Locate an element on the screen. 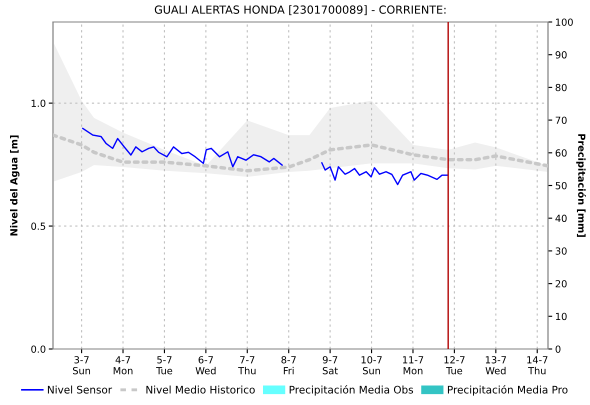  y-axis-title: Nivel del Agua [m] is located at coordinates (15, 185).